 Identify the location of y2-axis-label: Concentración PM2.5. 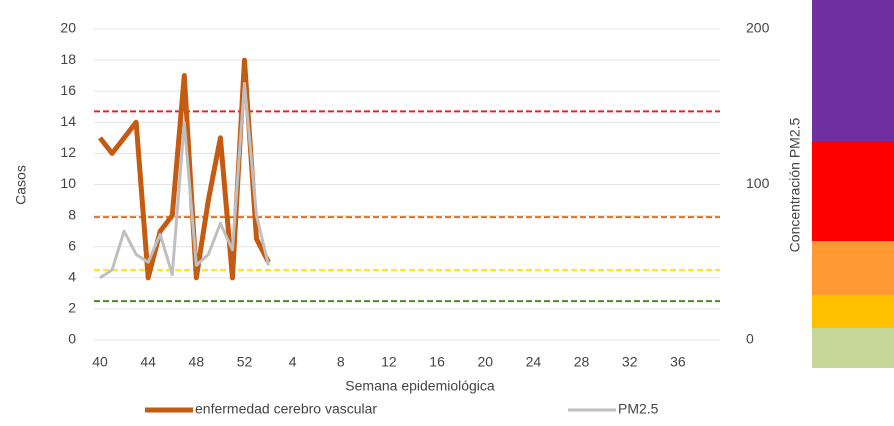
(795, 184).